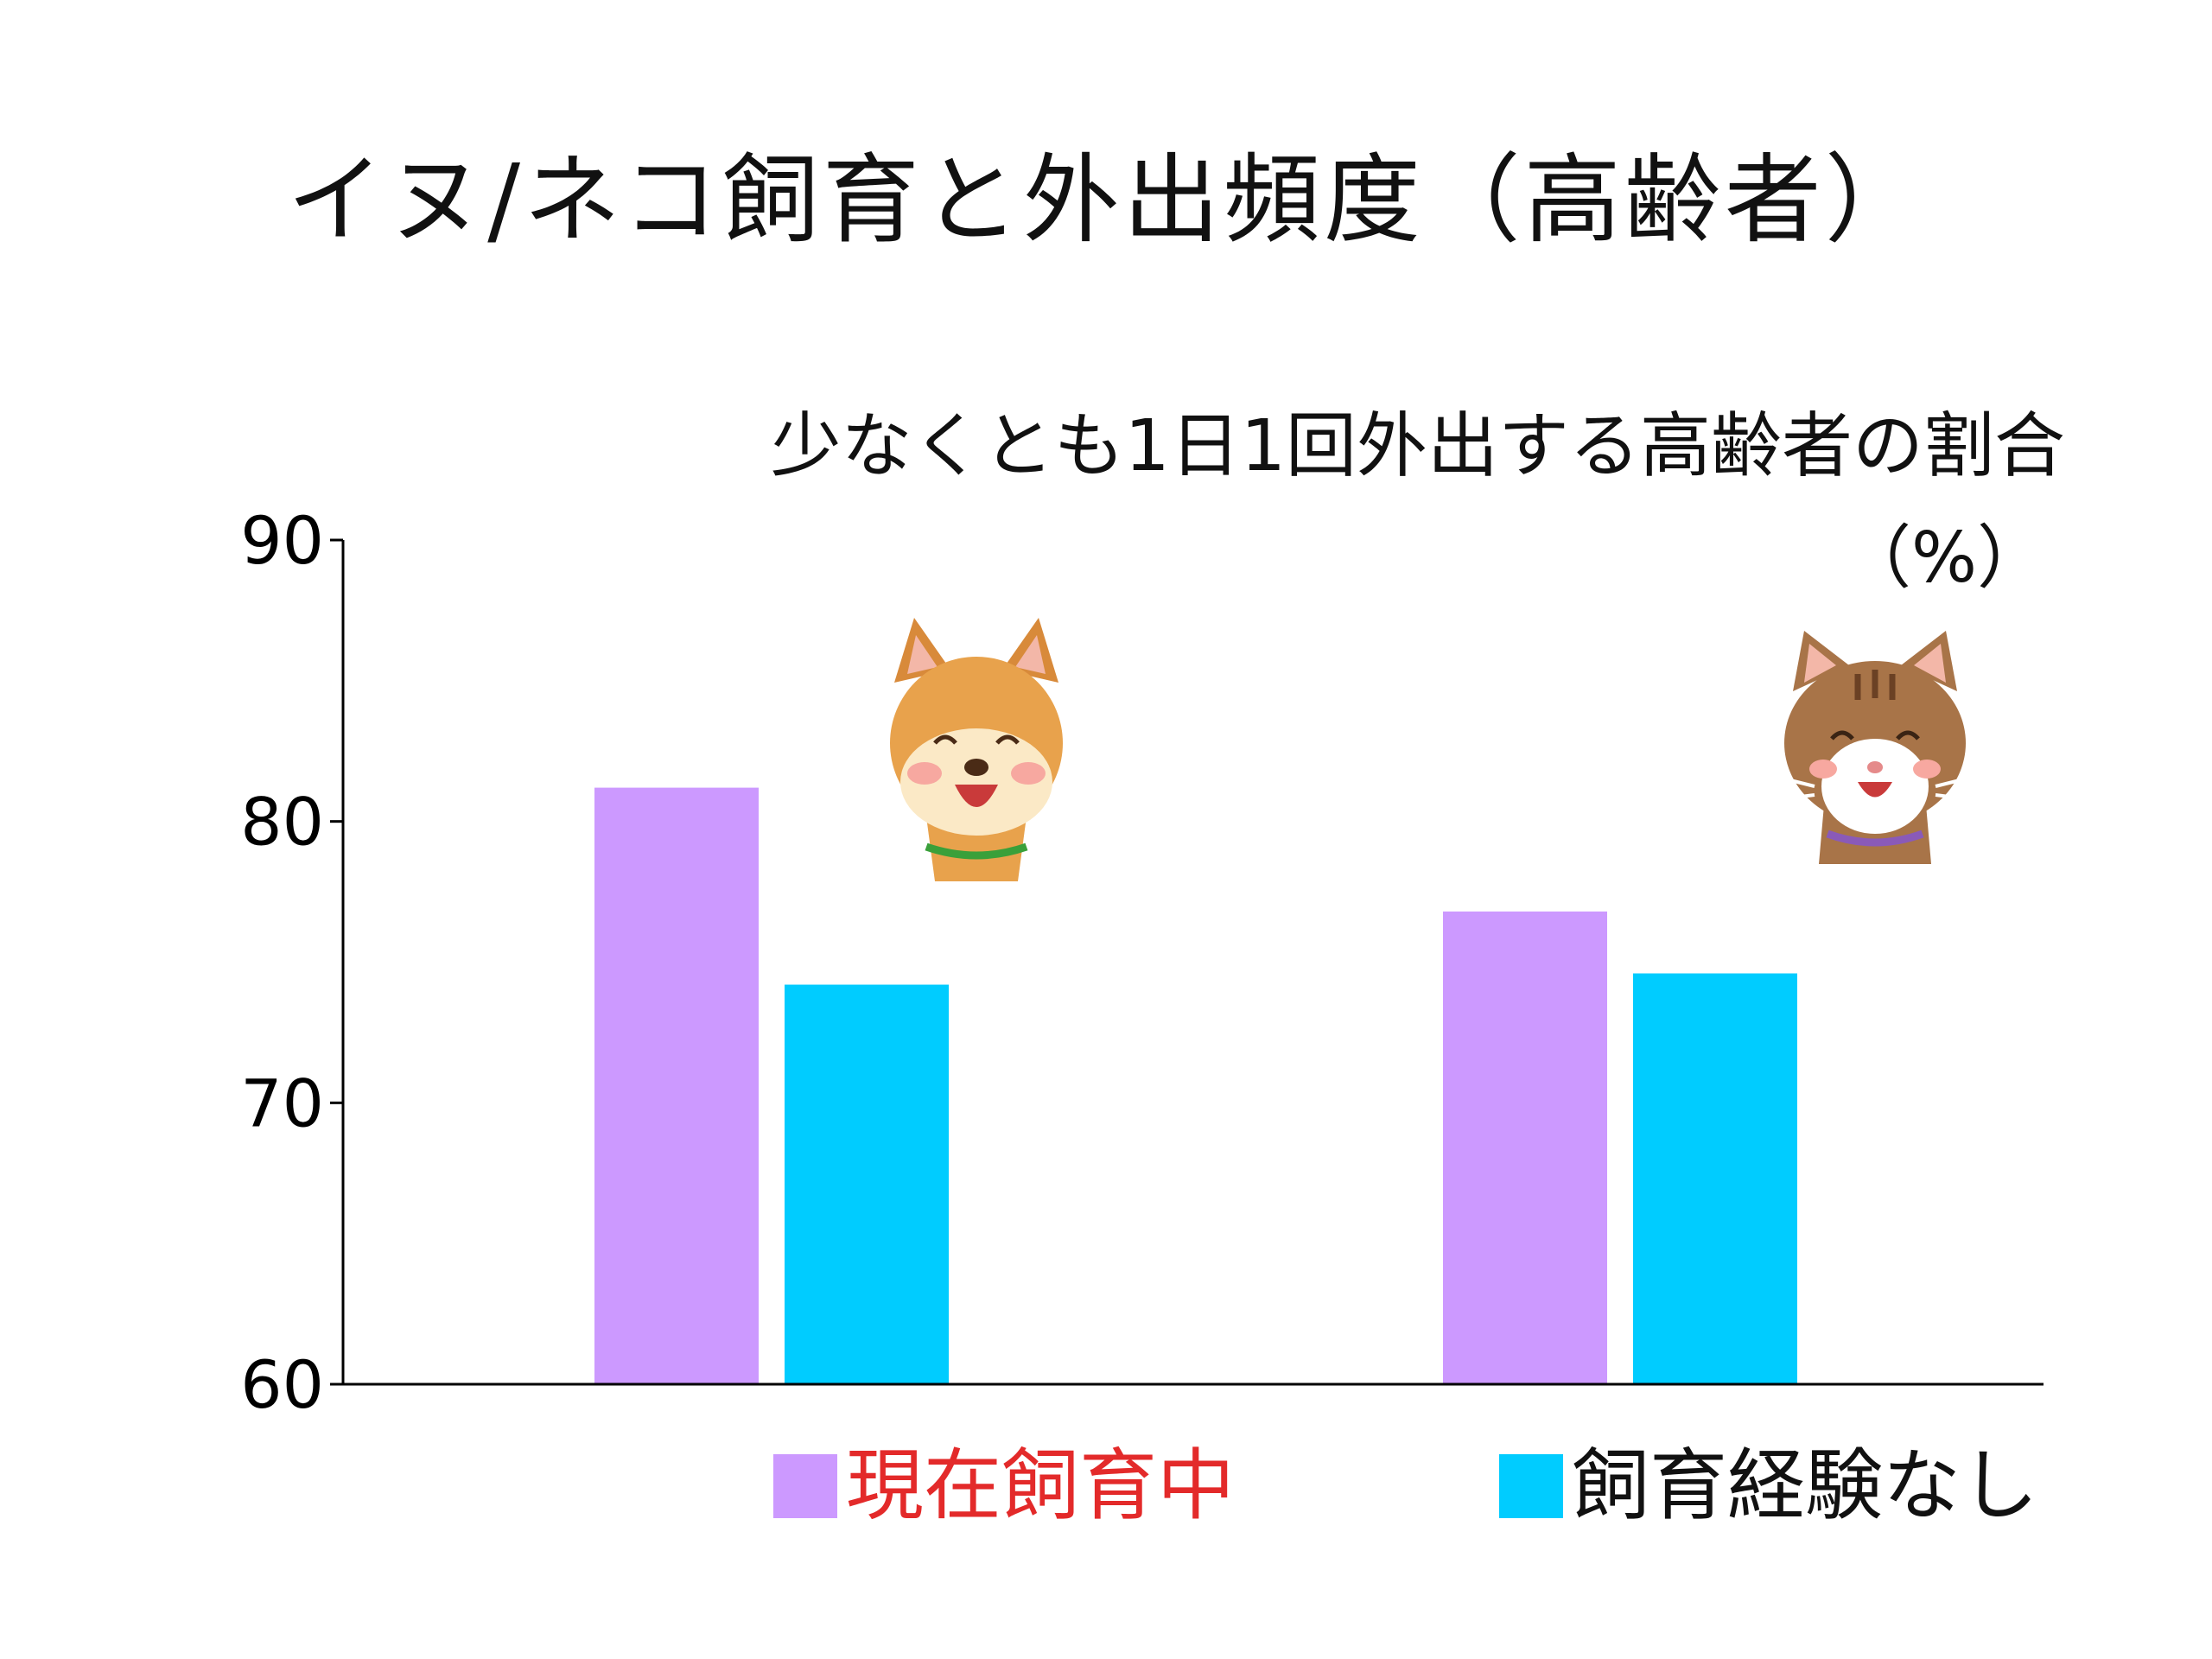 Image resolution: width=2212 pixels, height=1659 pixels. Describe the element at coordinates (282, 1384) in the screenshot. I see `y-tick-label-60: 60` at that location.